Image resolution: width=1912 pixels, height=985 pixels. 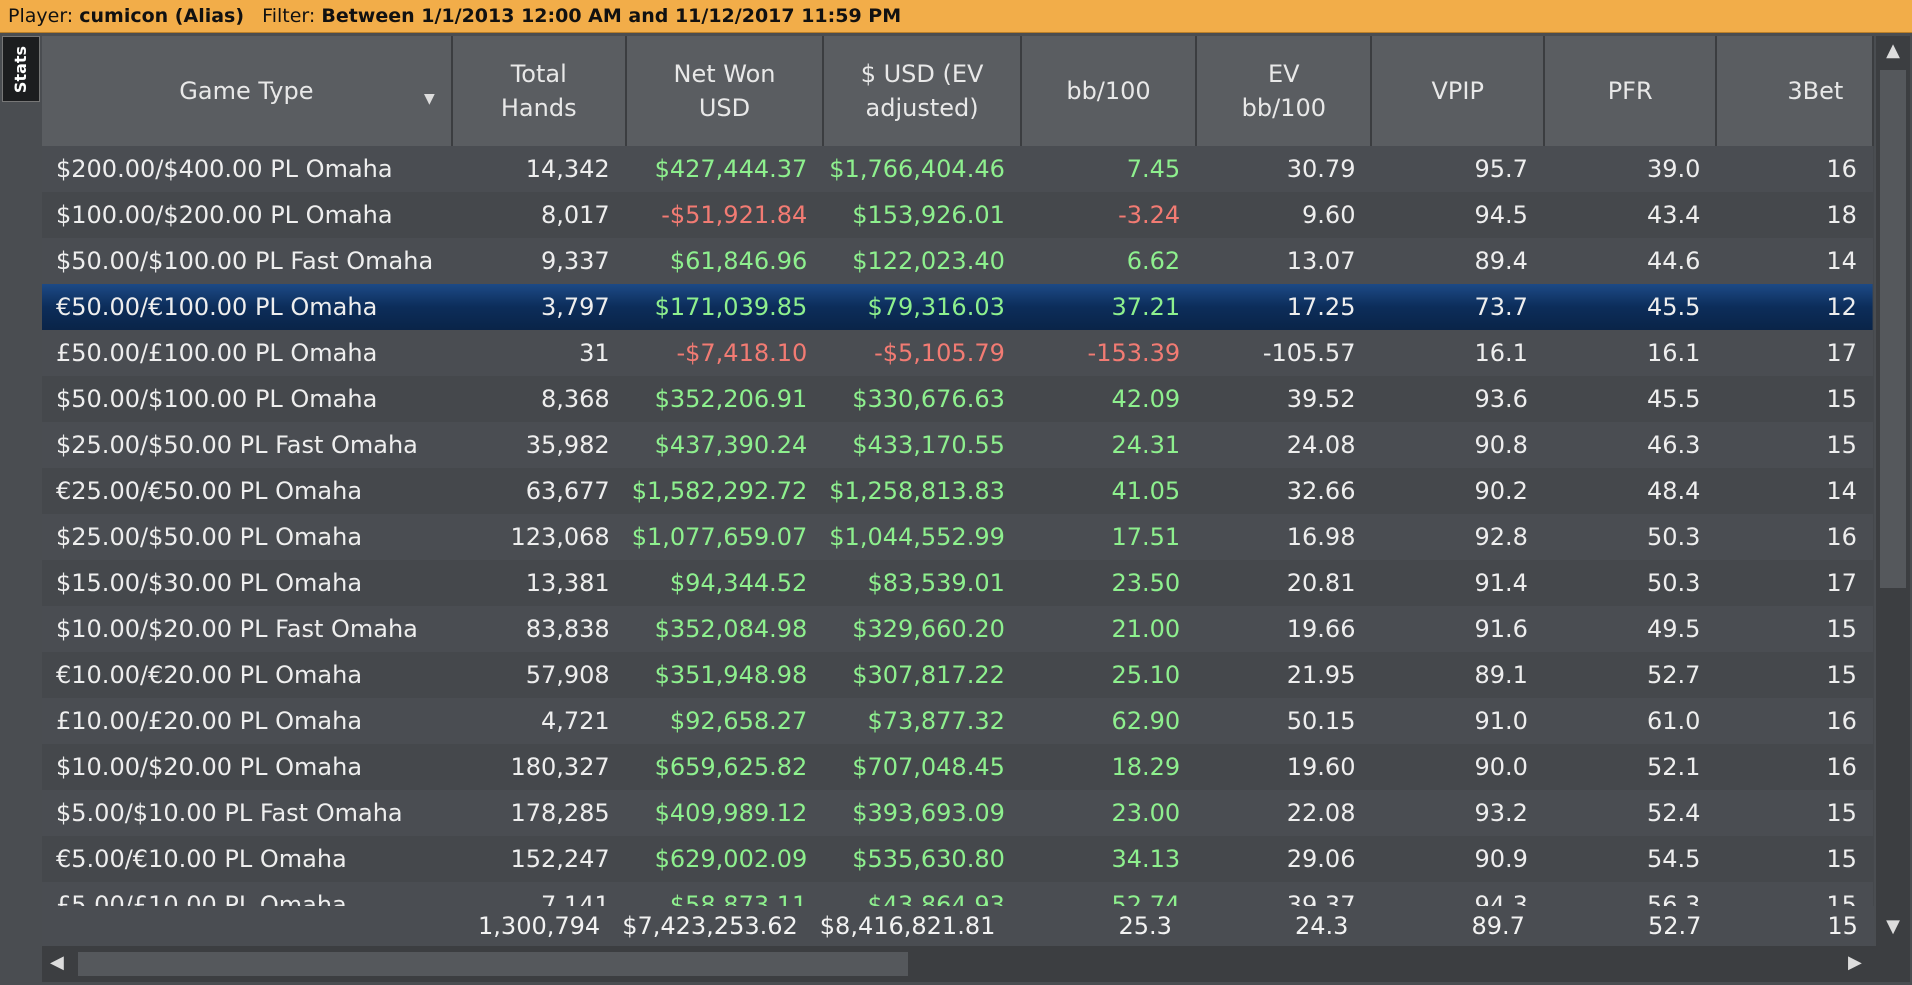 I want to click on game-type-cell: $15.00/$30.00 PL Omaha, so click(x=209, y=583).